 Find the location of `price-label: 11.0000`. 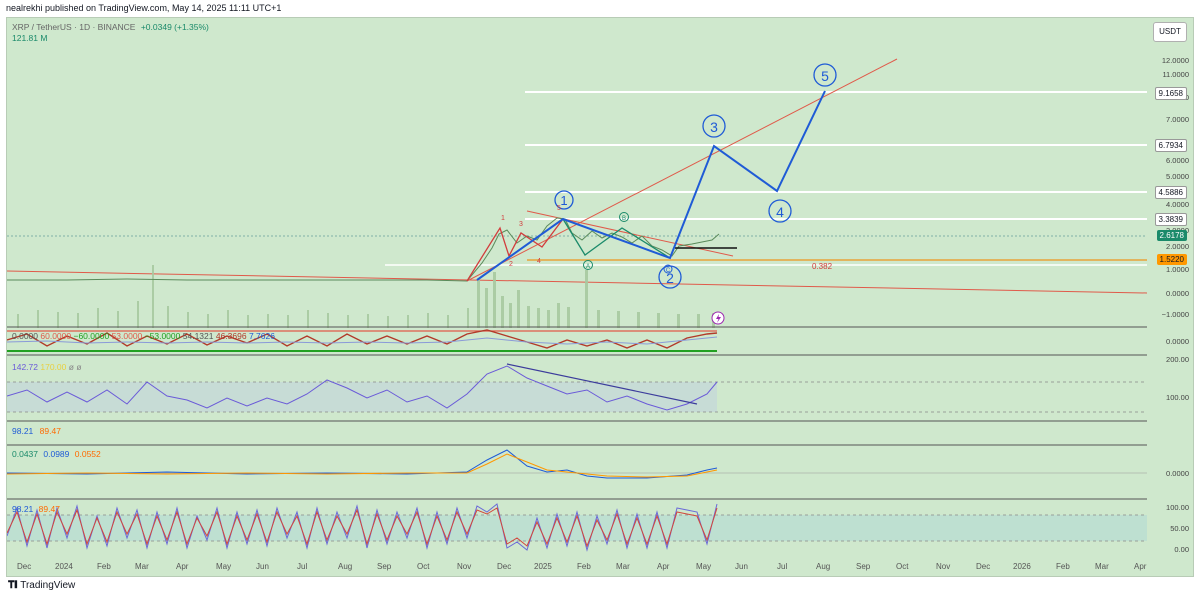

price-label: 11.0000 is located at coordinates (1175, 74).